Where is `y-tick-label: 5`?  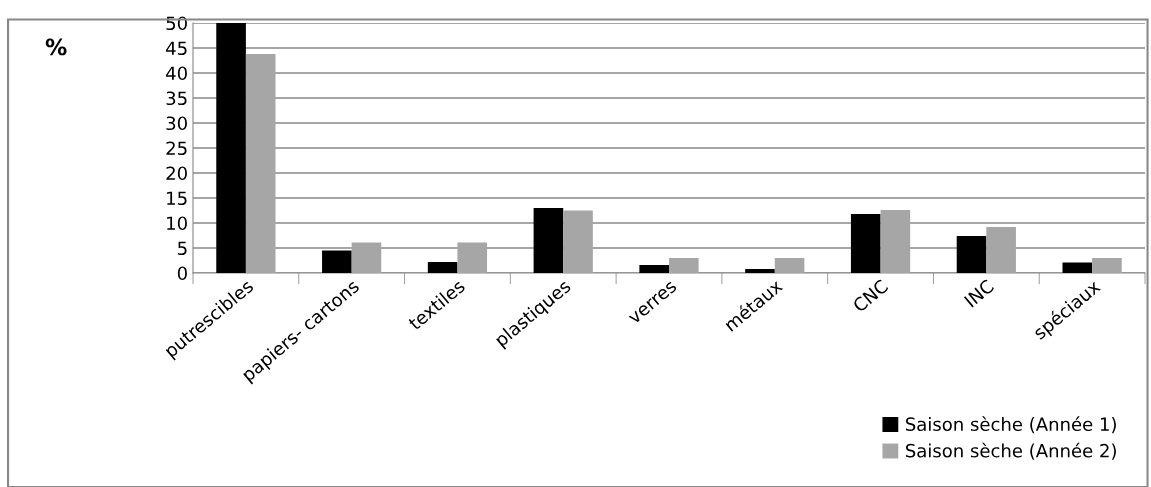
y-tick-label: 5 is located at coordinates (182, 248).